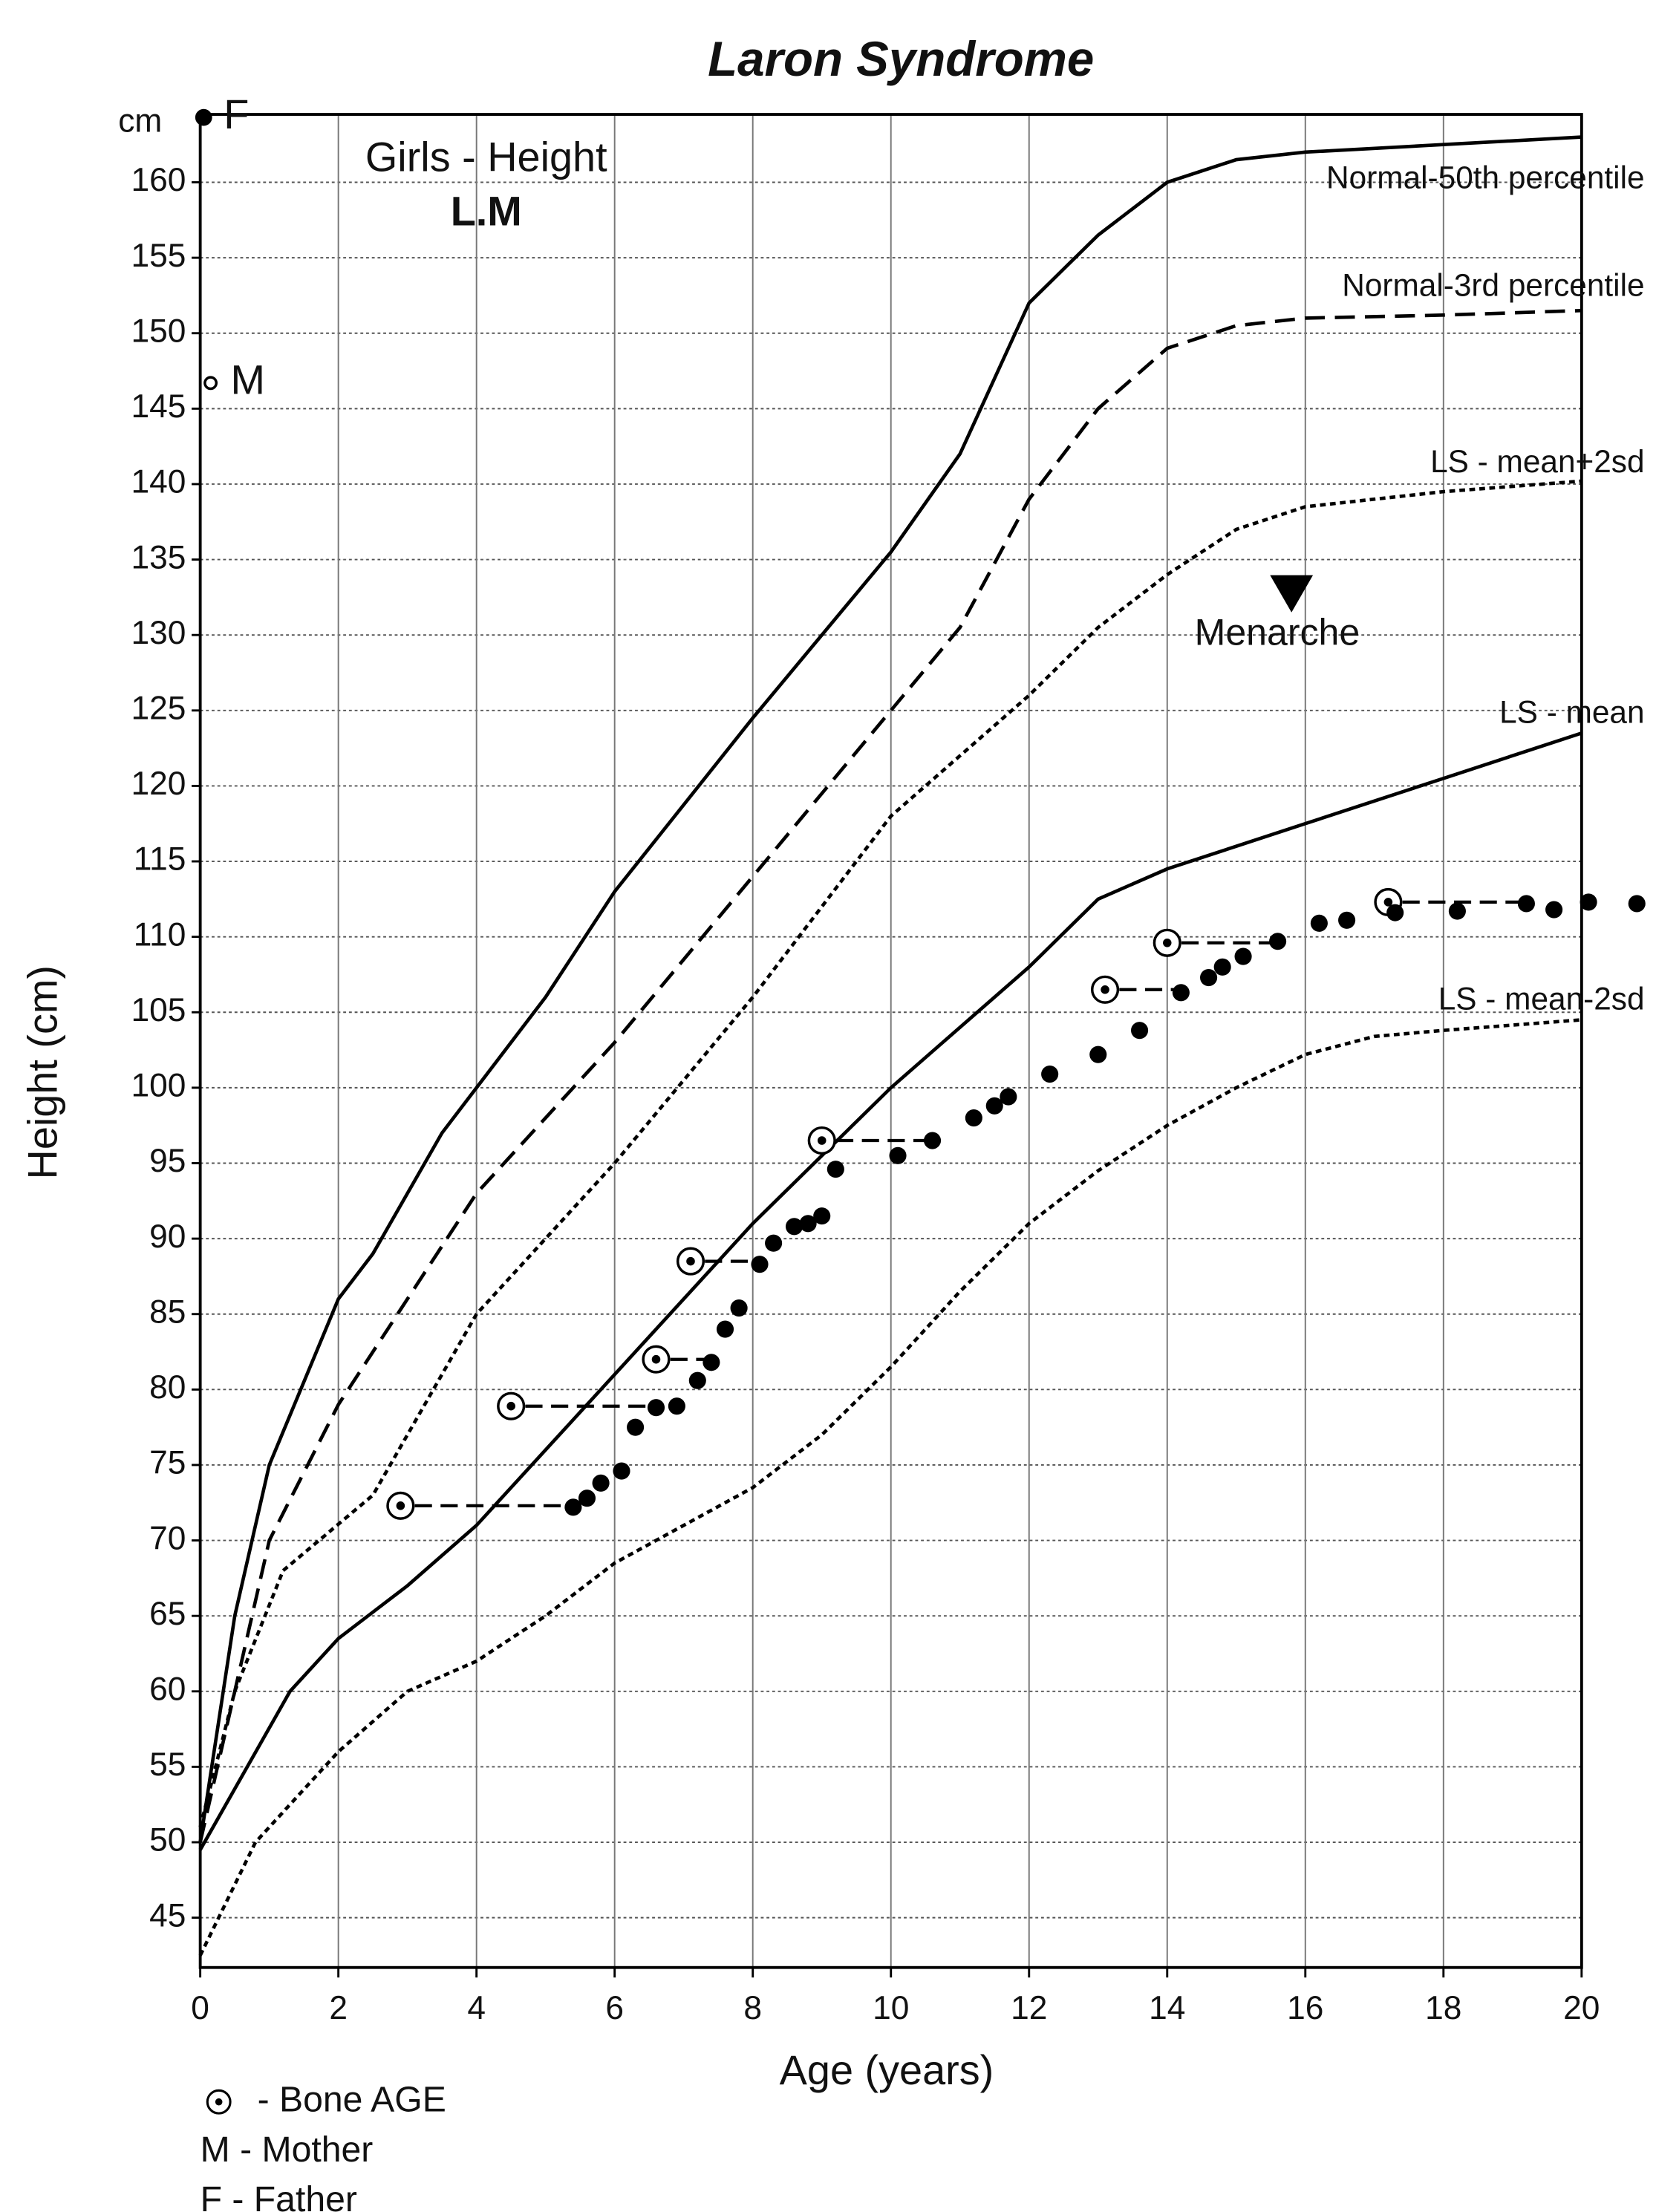  I want to click on x-tick-label: 12, so click(1029, 2008).